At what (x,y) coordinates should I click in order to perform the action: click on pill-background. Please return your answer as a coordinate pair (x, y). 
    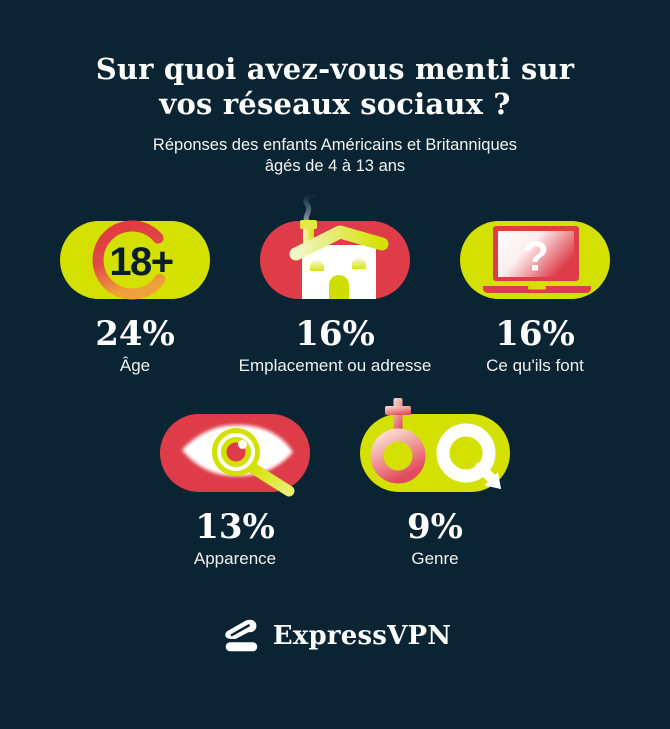
    Looking at the image, I should click on (135, 259).